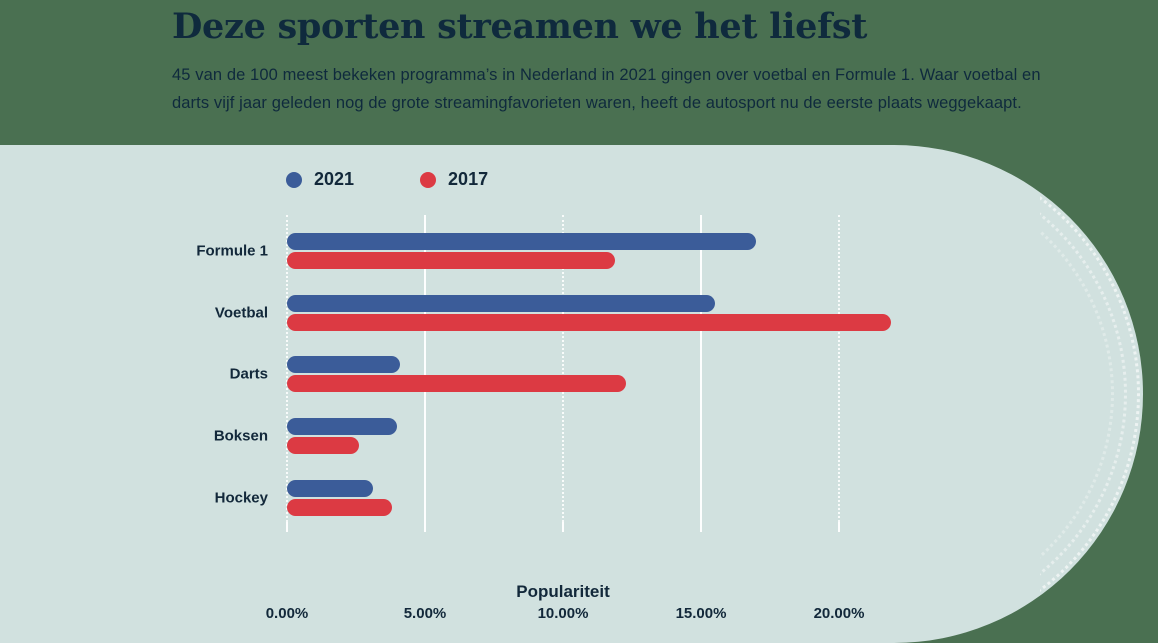 The image size is (1158, 643). I want to click on chart-row: Boksen, so click(559, 436).